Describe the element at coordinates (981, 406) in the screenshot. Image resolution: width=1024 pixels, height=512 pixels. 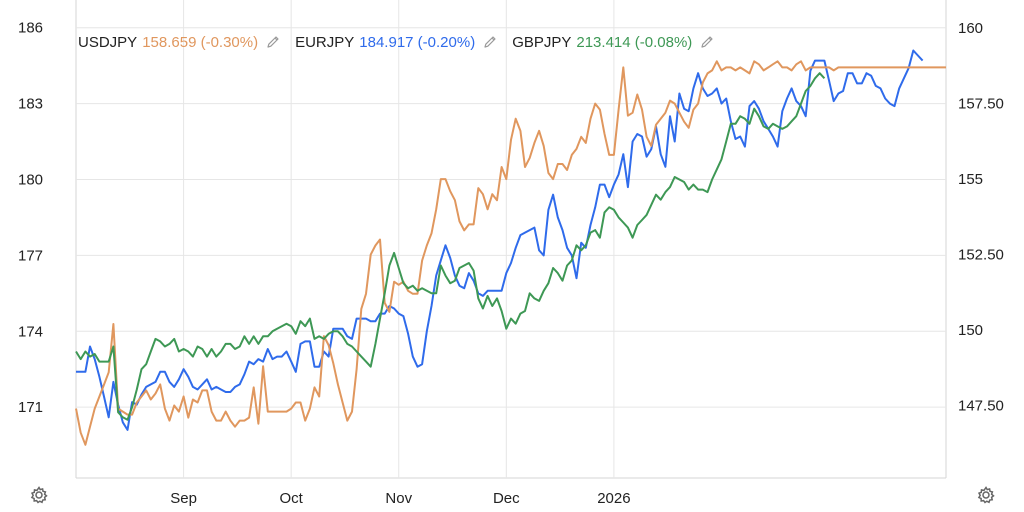
I see `right-tick-label: 147.50` at that location.